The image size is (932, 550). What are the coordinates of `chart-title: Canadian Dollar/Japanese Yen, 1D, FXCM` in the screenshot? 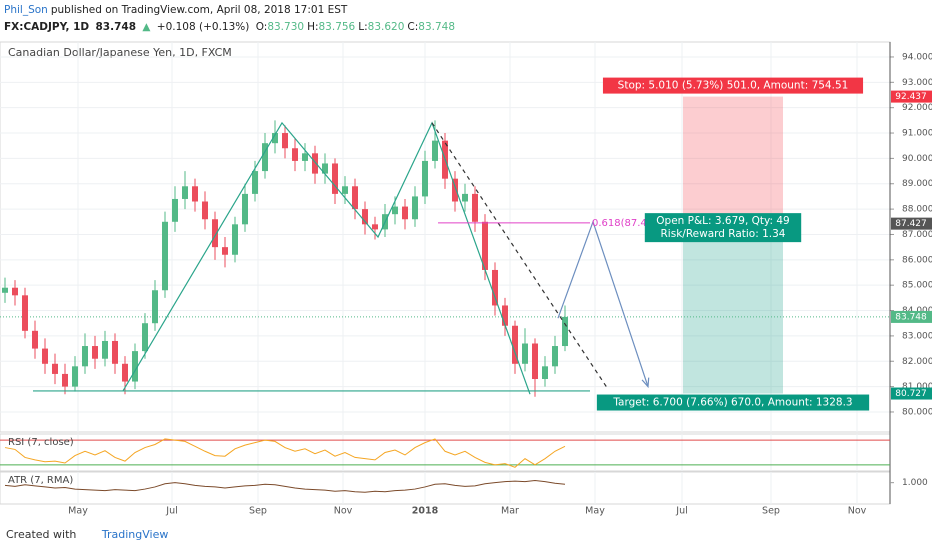 It's located at (120, 52).